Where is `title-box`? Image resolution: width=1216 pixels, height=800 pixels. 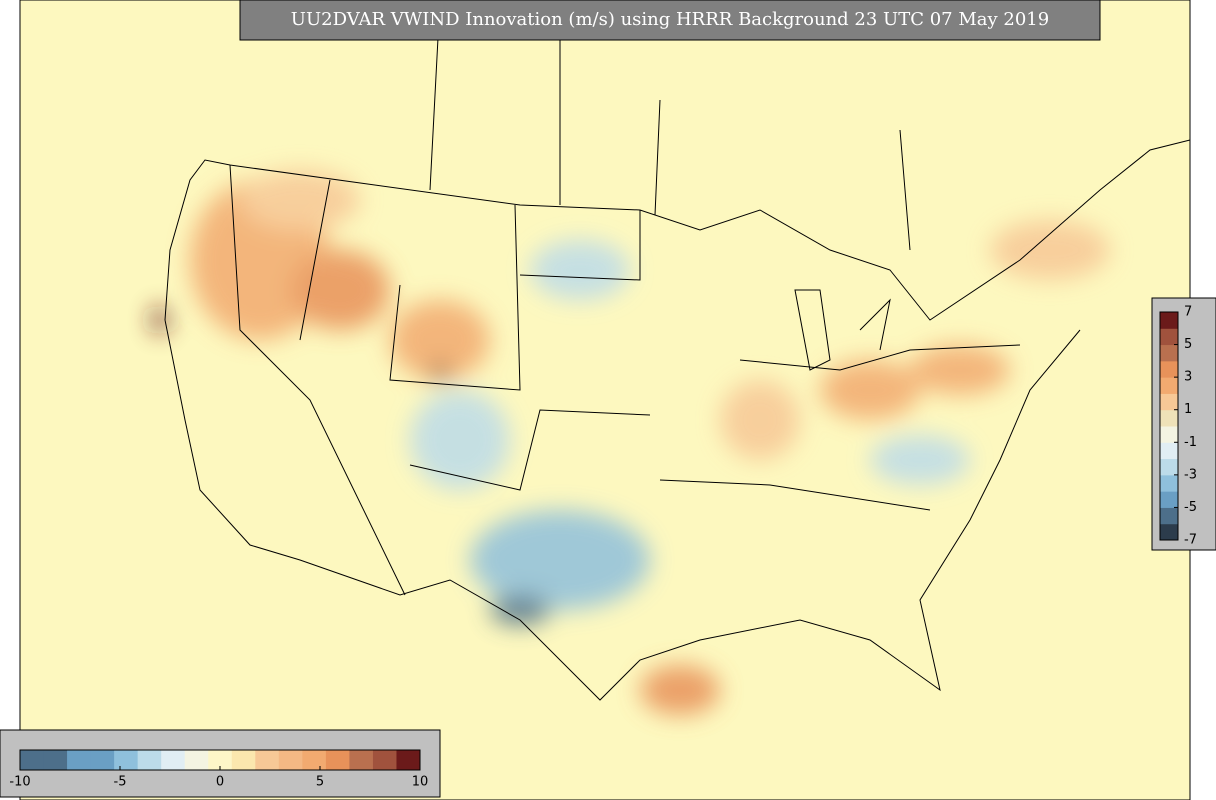 title-box is located at coordinates (670, 20).